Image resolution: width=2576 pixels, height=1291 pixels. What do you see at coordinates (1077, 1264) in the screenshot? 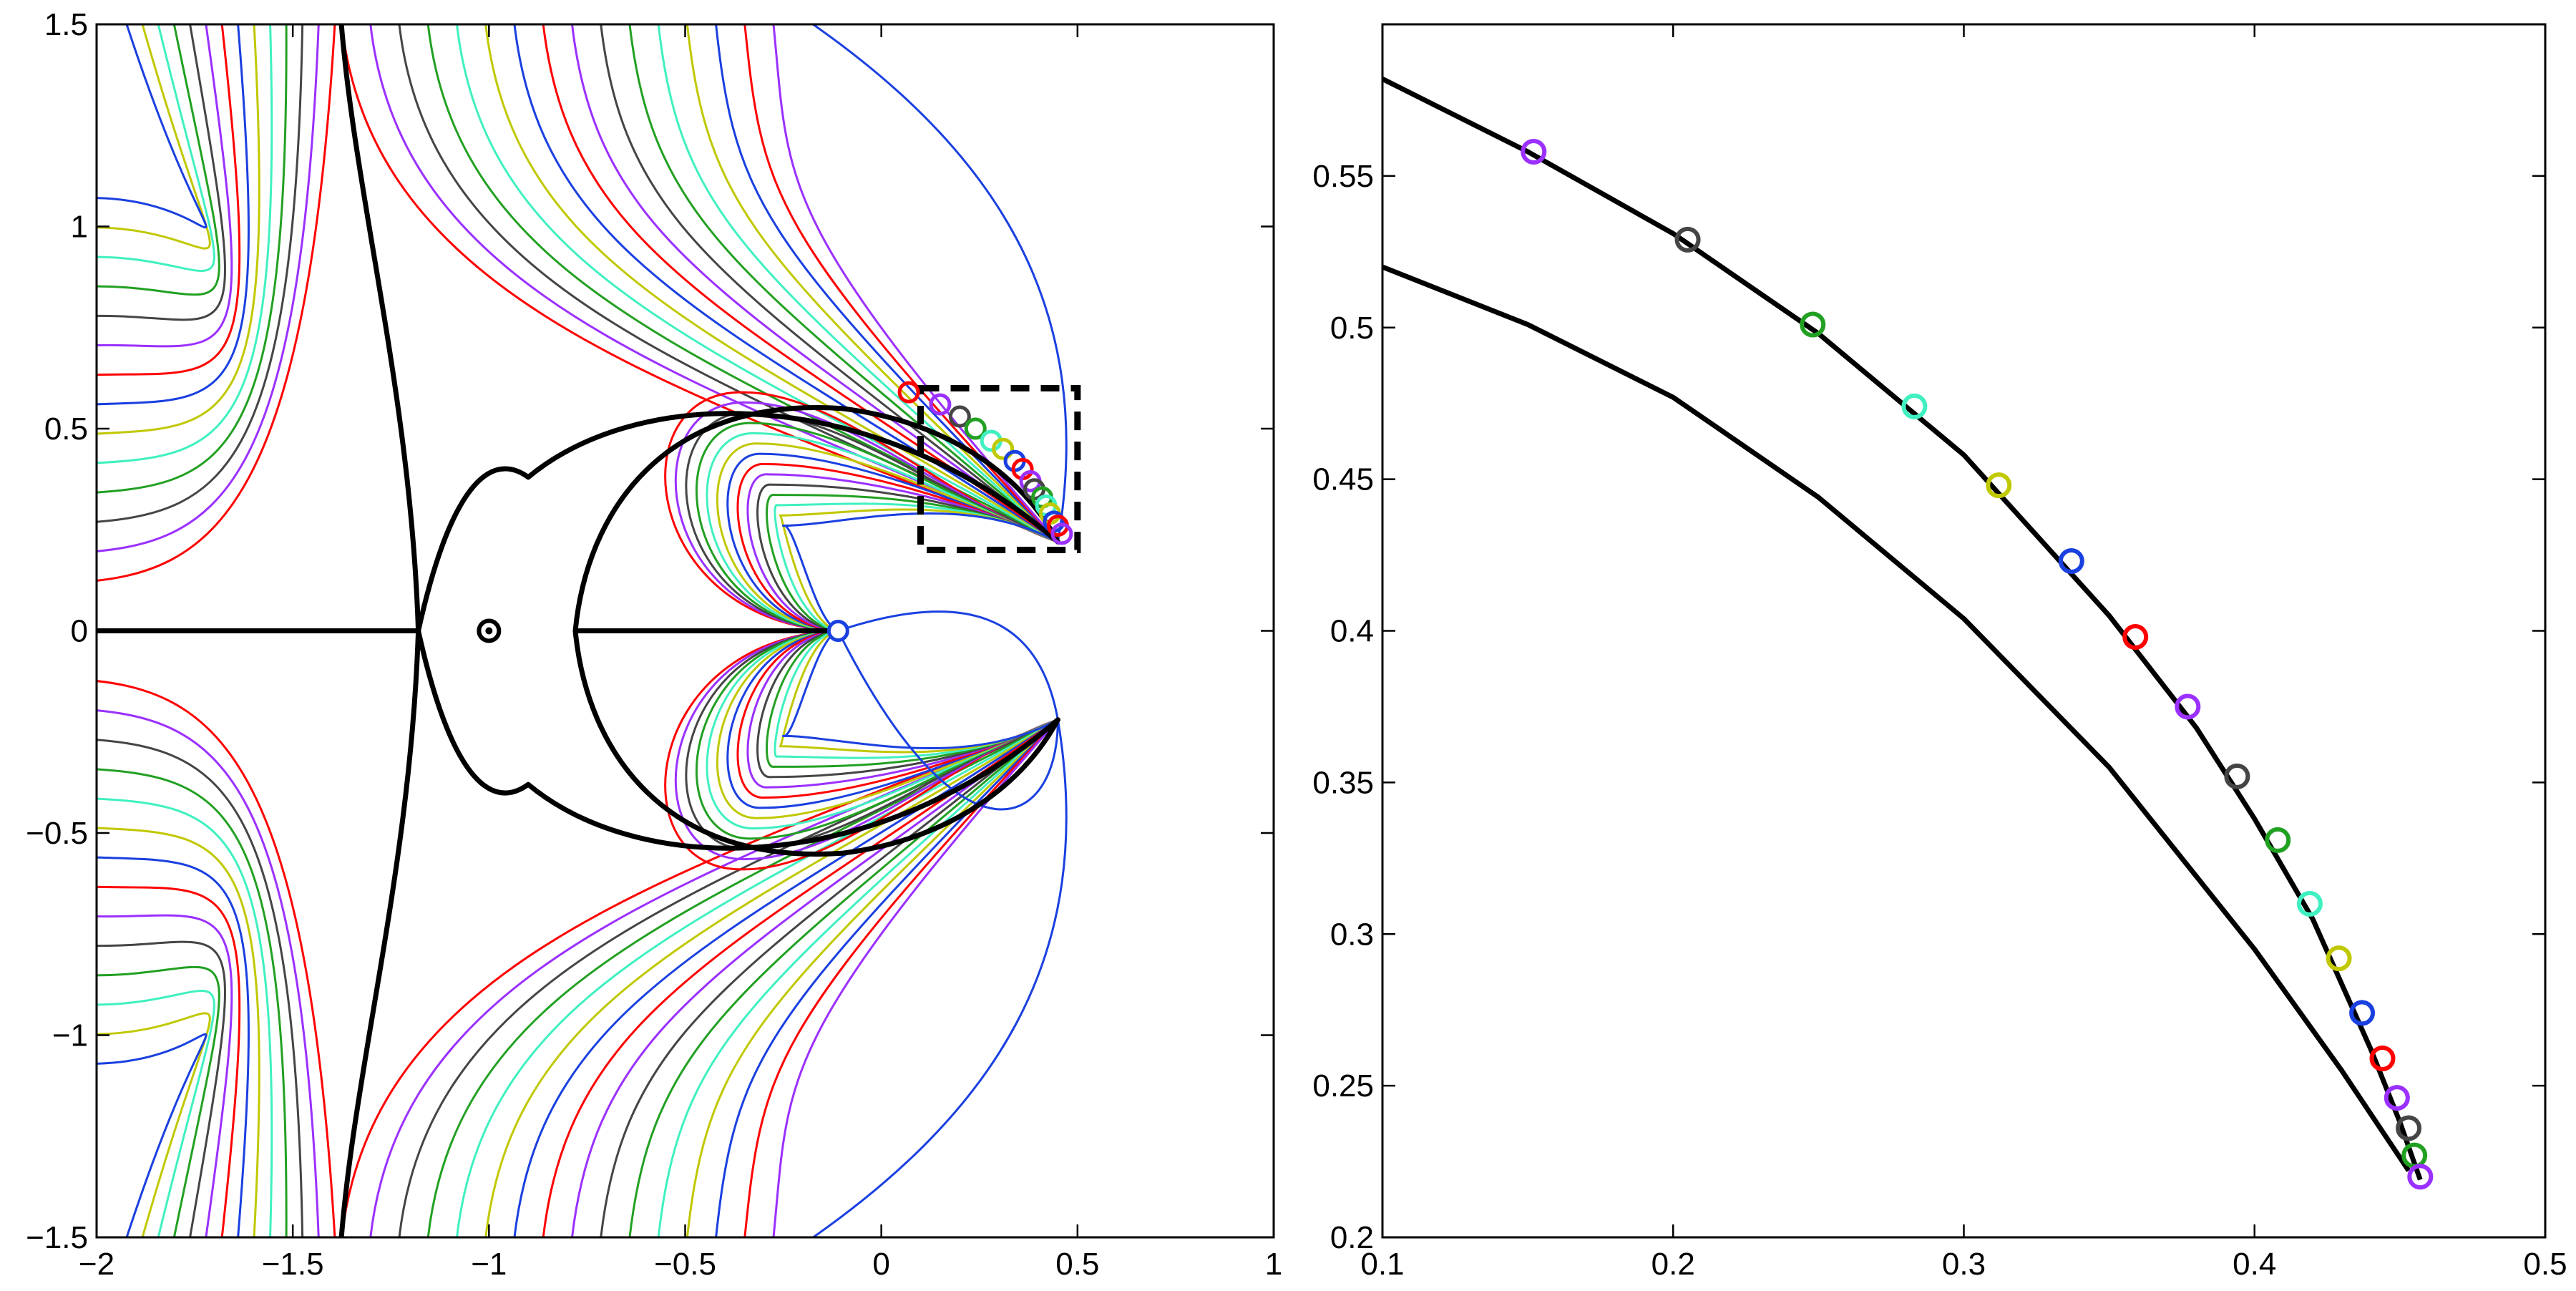
I see `left-x-tick-label: 0.5` at bounding box center [1077, 1264].